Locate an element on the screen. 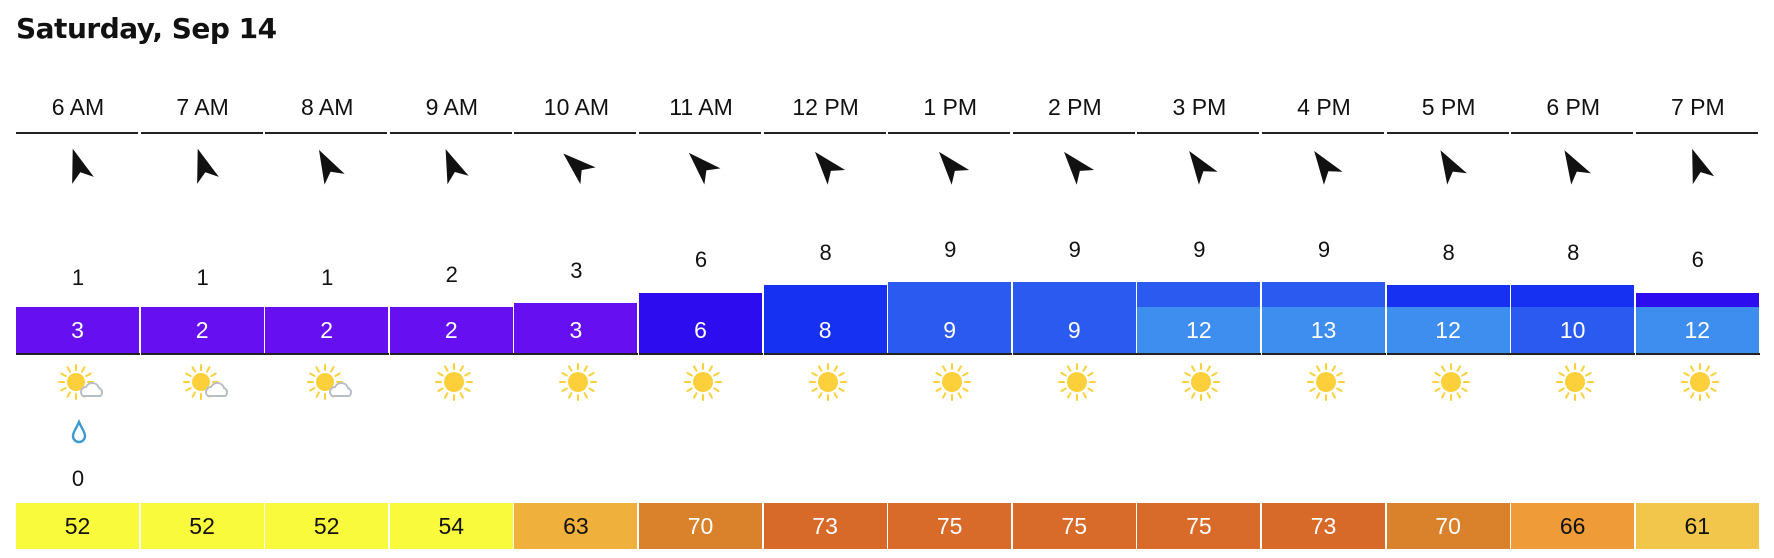 This screenshot has height=558, width=1774. wind-gust-cell: 13 is located at coordinates (1323, 330).